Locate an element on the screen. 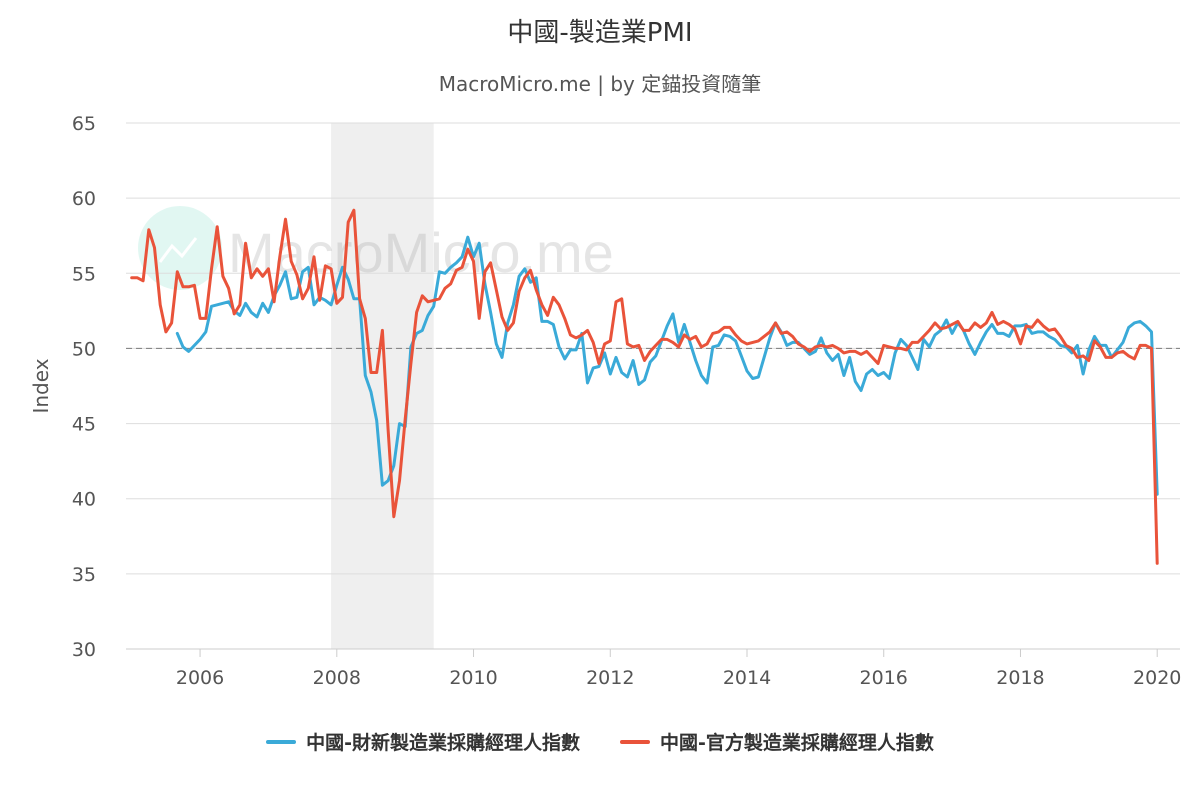 This screenshot has height=800, width=1200. x-tick-label: 2016 is located at coordinates (884, 678).